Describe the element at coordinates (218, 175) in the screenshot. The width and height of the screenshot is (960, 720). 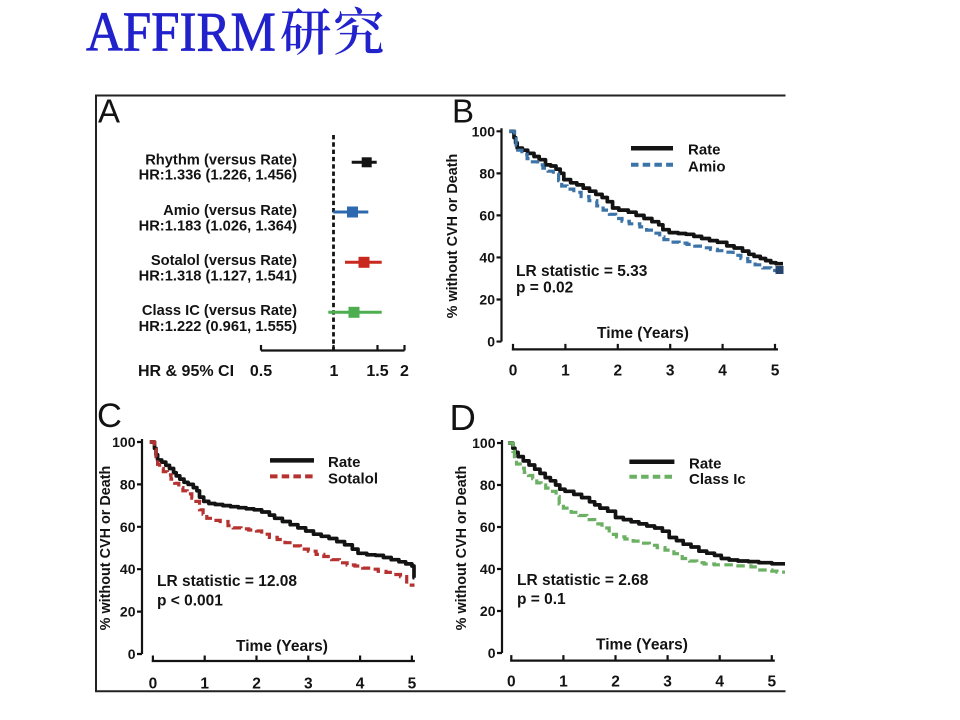
I see `svg-text: HR:1.336 (1.226, 1.456)` at that location.